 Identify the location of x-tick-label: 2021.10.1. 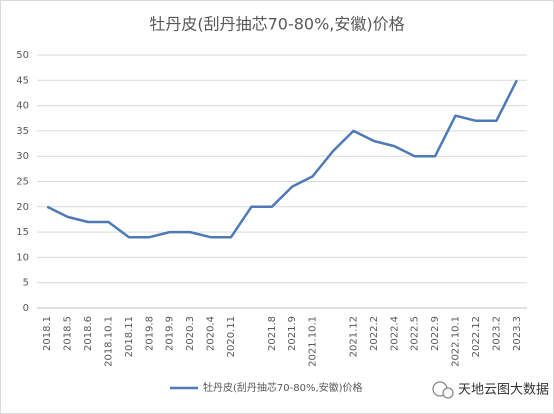
(313, 341).